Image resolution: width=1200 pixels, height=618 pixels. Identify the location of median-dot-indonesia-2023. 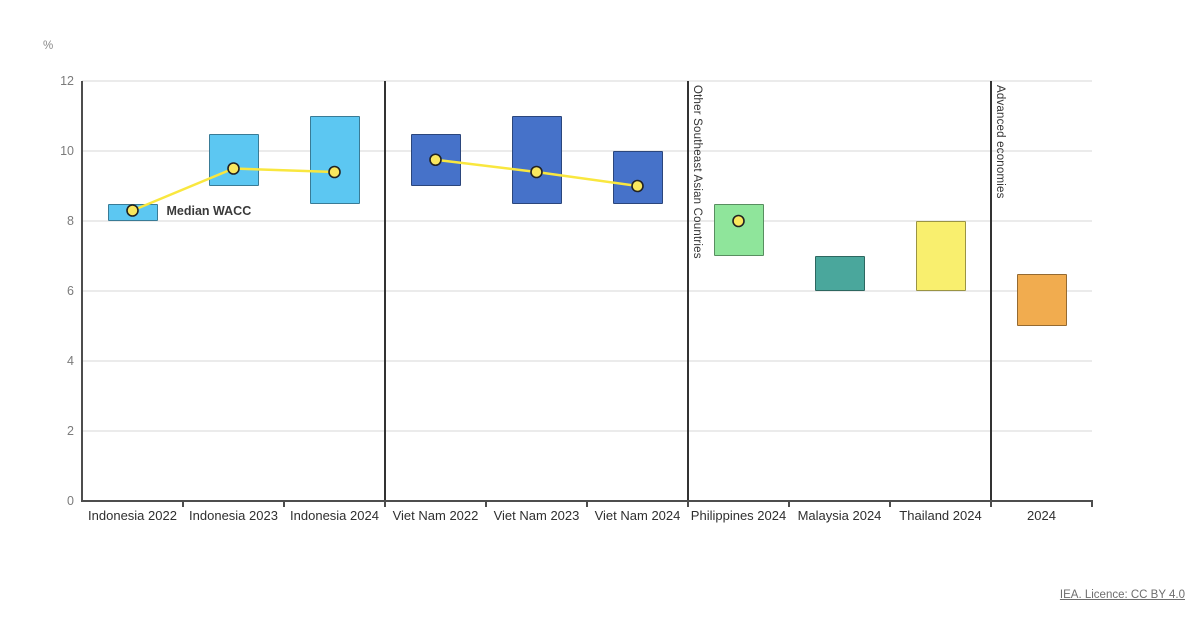
(233, 168).